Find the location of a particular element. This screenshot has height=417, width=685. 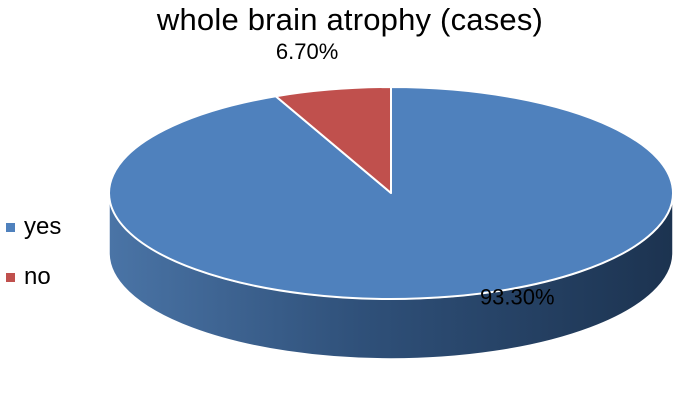

legend-label-yes: yes is located at coordinates (43, 226).